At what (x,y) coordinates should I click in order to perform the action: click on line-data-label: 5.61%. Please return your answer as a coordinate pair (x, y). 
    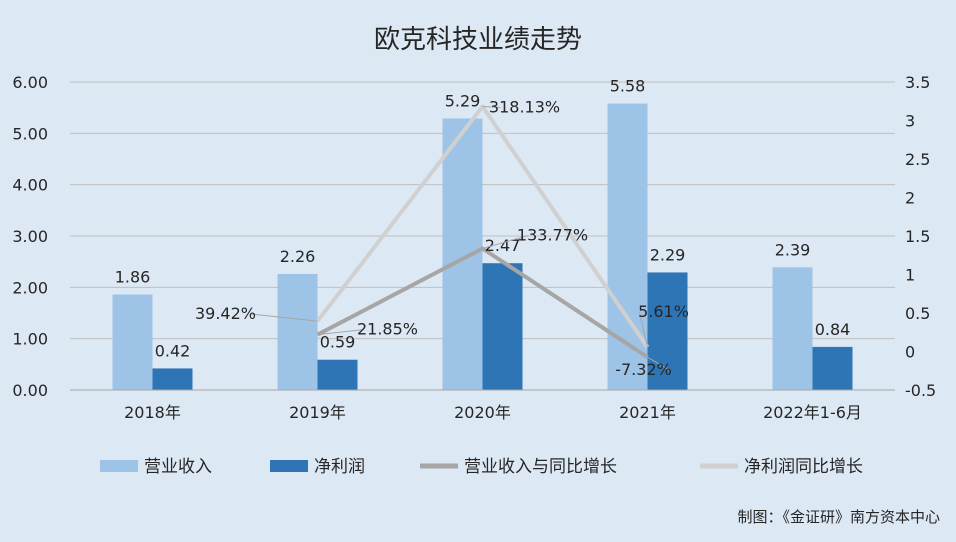
    Looking at the image, I should click on (663, 311).